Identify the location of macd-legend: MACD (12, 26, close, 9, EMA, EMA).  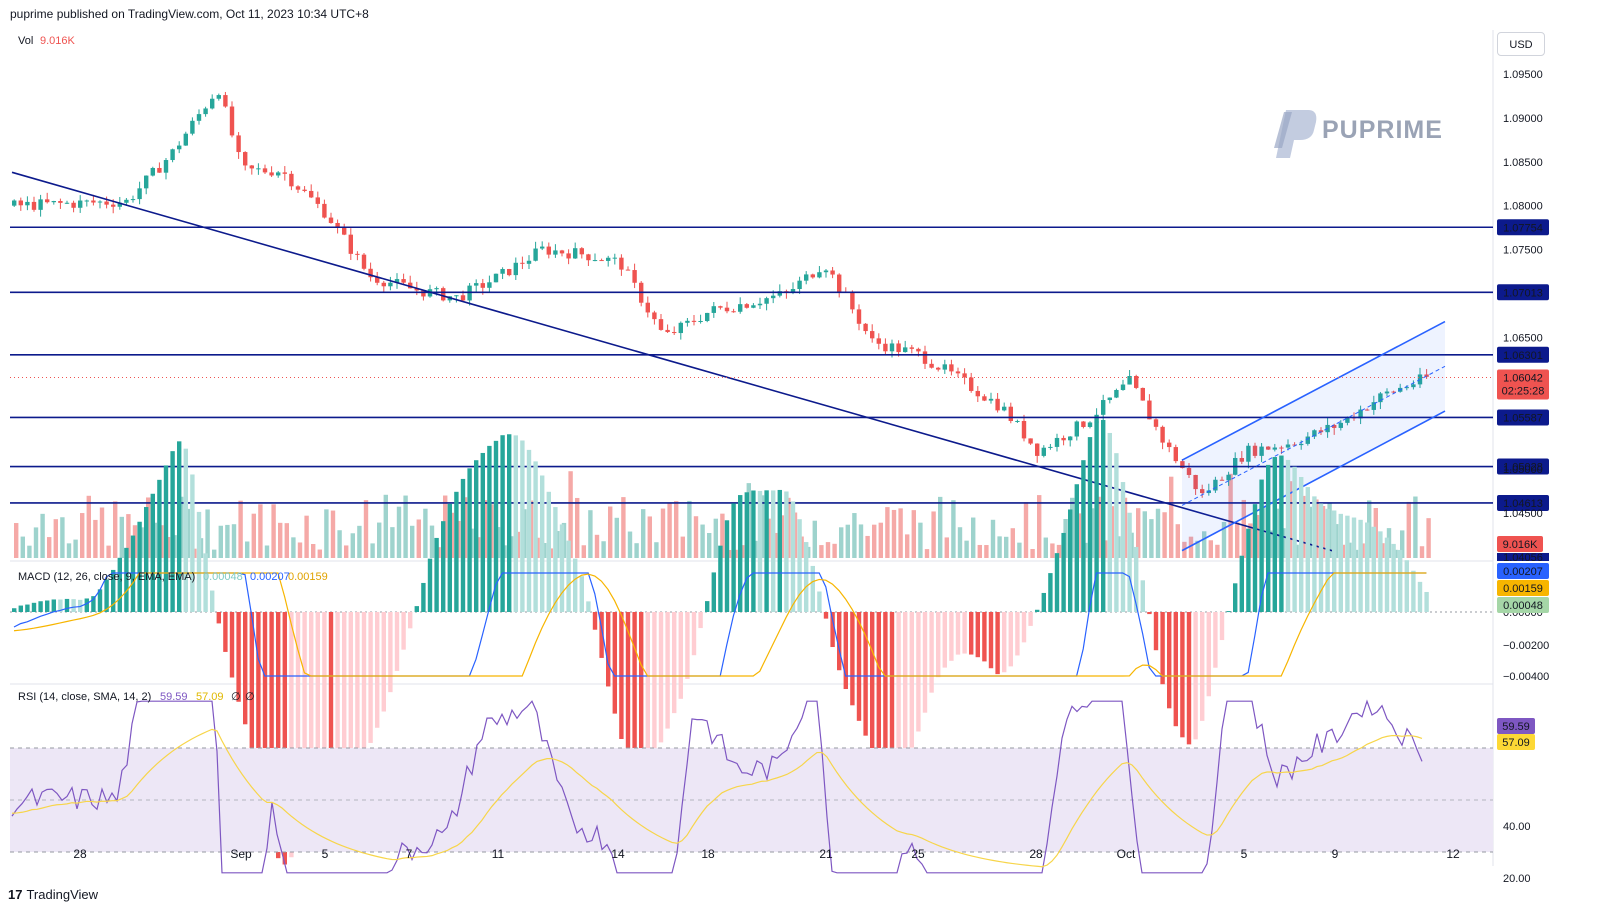
(106, 577).